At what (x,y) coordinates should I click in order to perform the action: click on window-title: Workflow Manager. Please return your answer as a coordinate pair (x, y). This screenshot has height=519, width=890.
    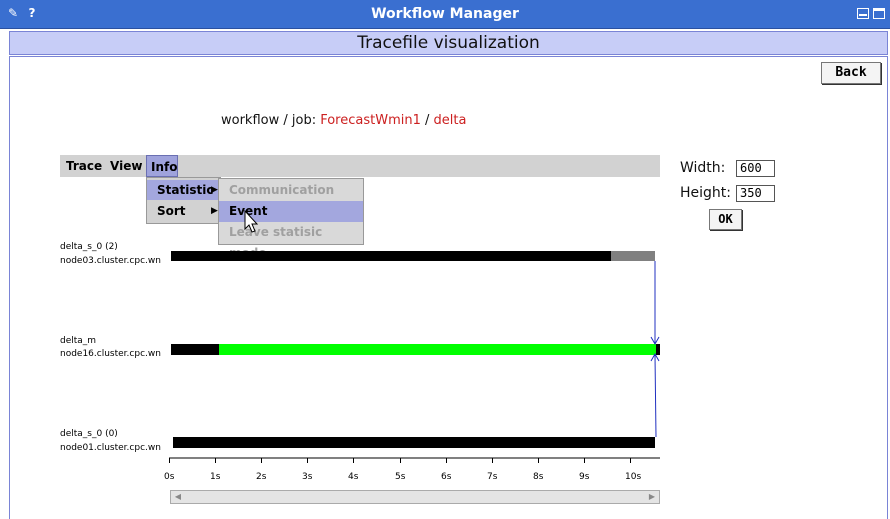
    Looking at the image, I should click on (445, 14).